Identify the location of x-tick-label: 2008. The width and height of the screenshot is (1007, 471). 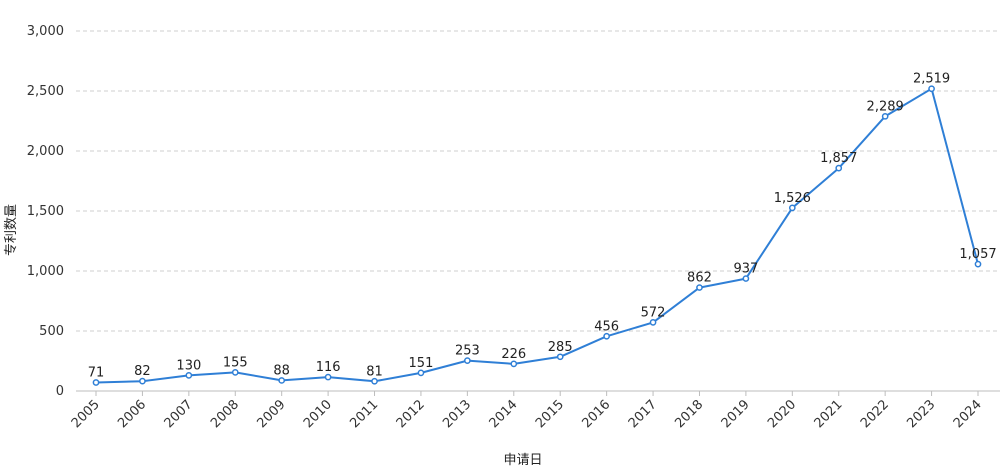
(225, 414).